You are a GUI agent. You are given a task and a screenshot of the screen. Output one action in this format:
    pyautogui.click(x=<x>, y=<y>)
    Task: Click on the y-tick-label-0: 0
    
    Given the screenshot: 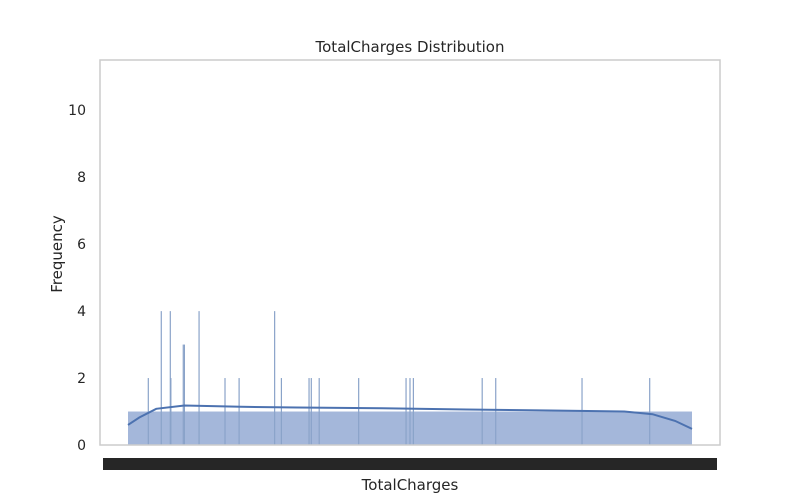 What is the action you would take?
    pyautogui.click(x=81, y=446)
    